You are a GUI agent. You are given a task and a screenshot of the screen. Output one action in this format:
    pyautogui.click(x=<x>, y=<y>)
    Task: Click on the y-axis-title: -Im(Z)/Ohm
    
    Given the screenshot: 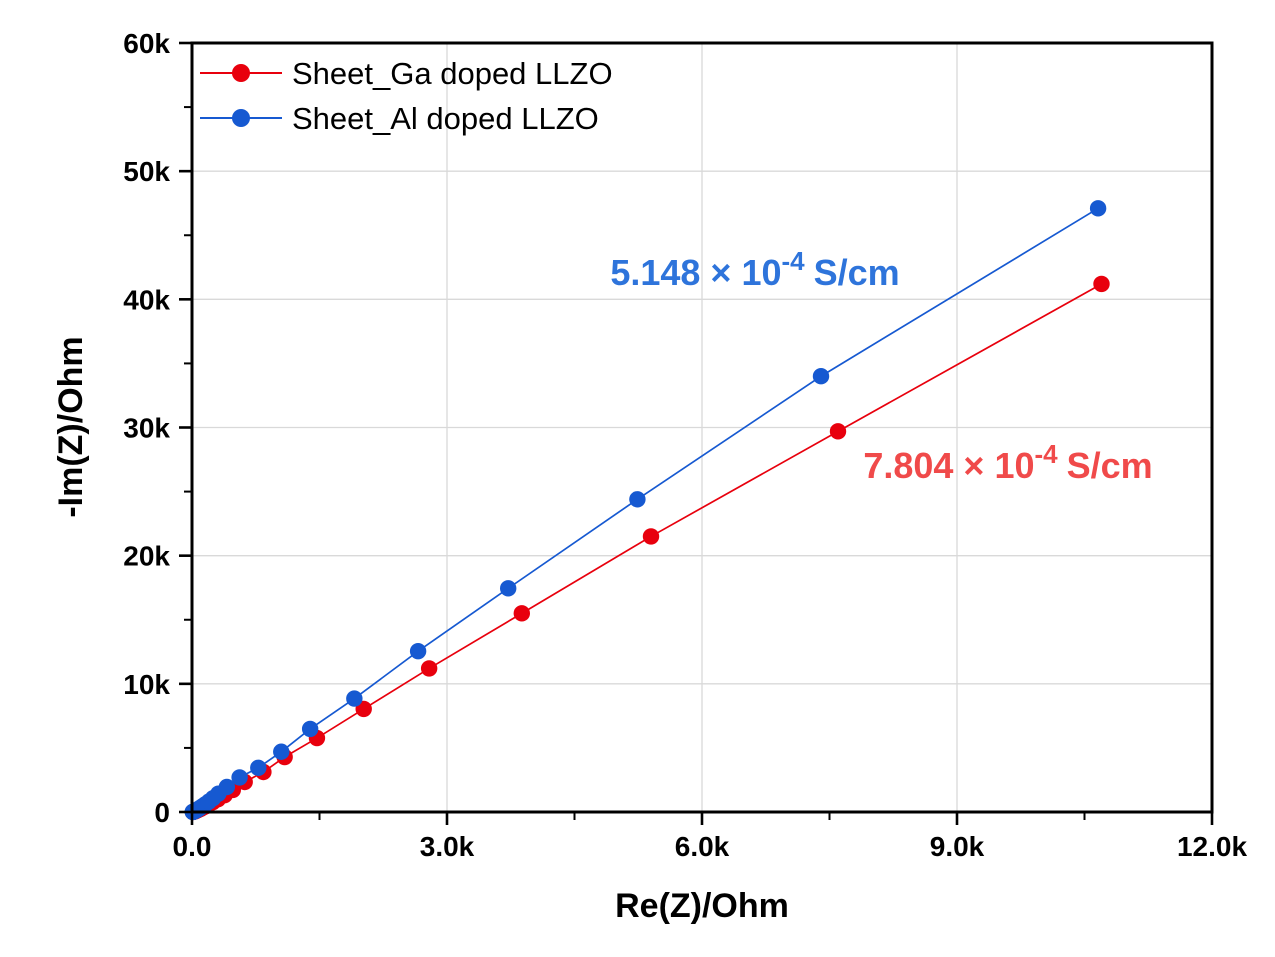 What is the action you would take?
    pyautogui.click(x=71, y=426)
    